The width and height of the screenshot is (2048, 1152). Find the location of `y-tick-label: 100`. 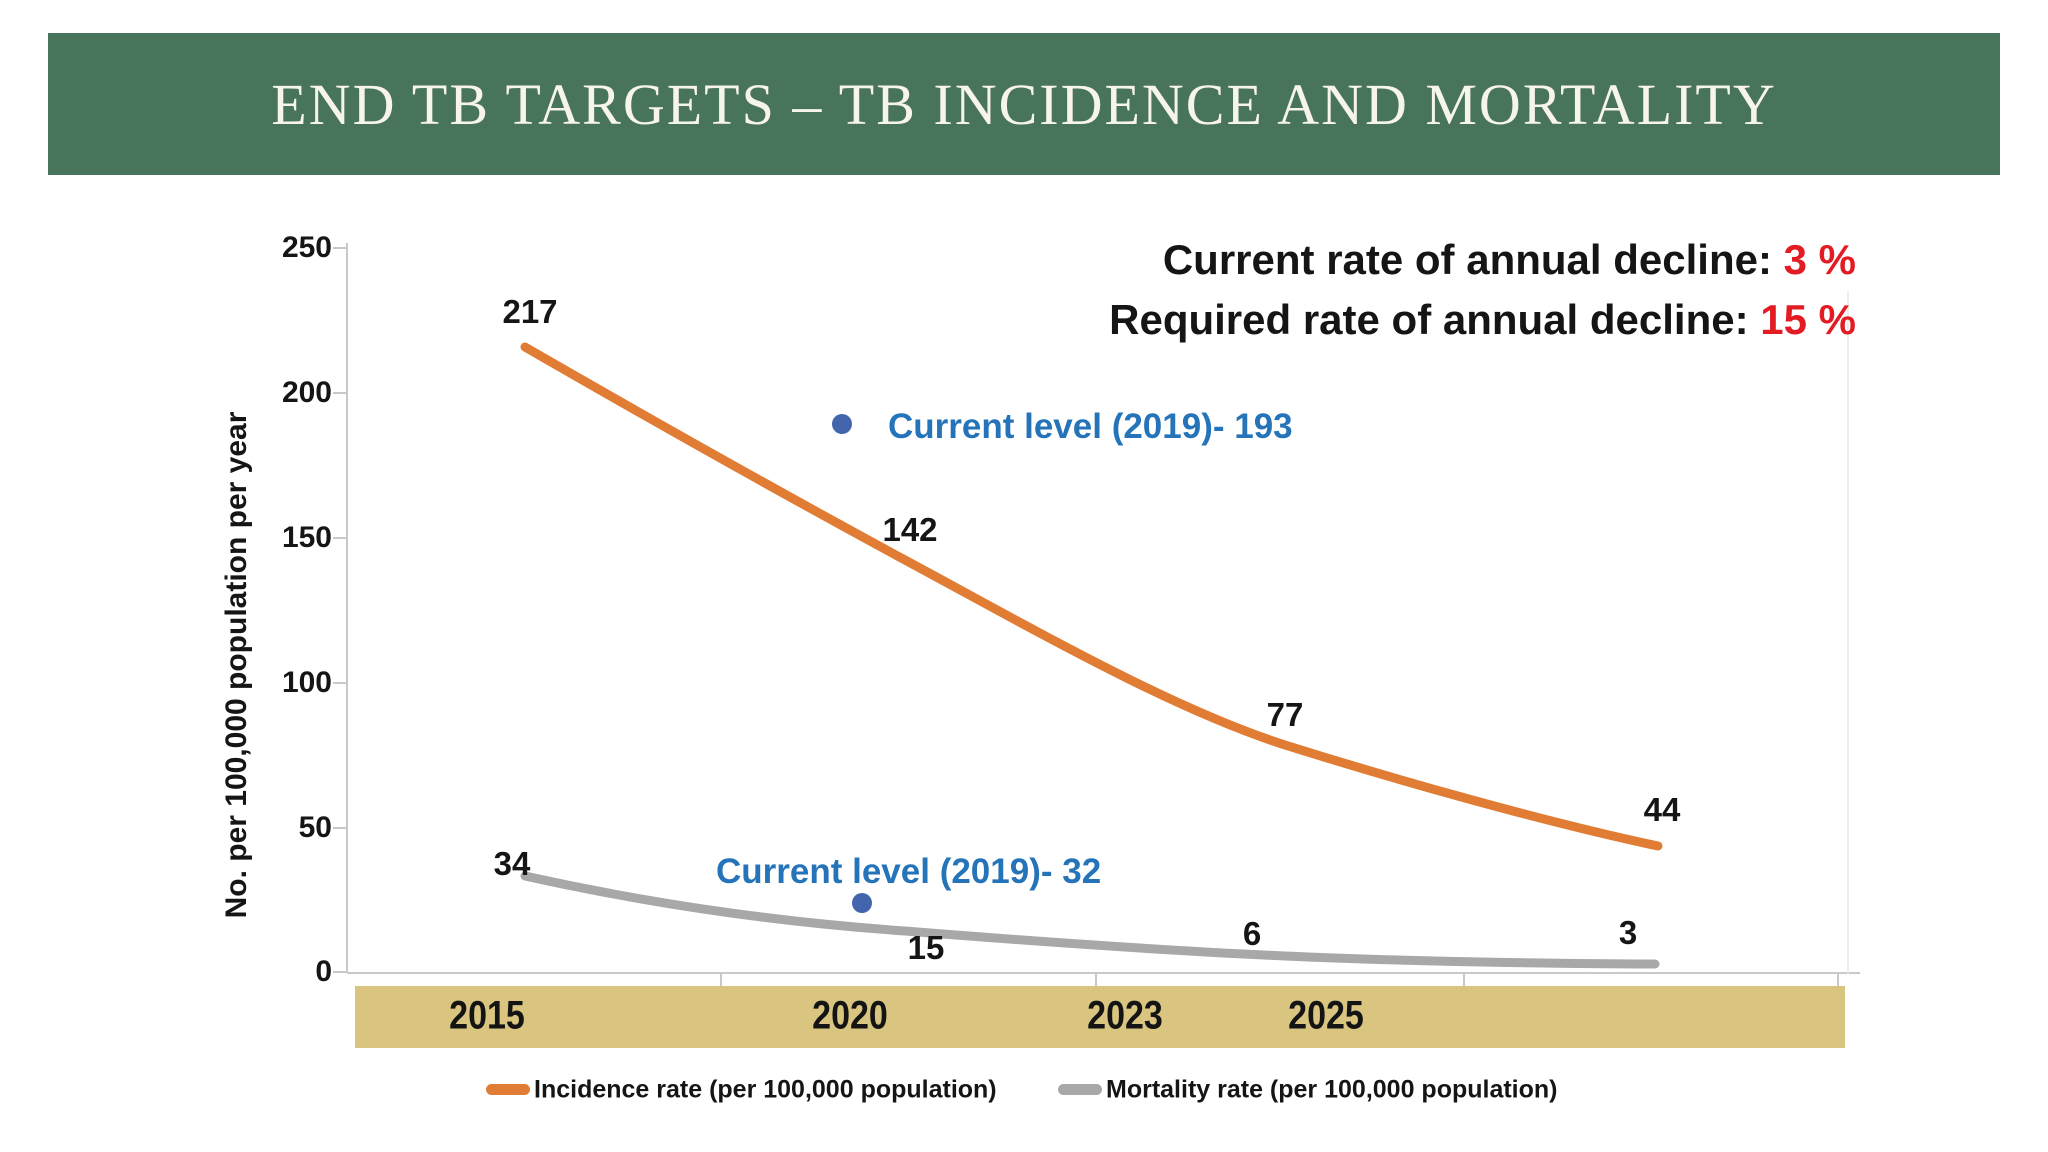

y-tick-label: 100 is located at coordinates (306, 682).